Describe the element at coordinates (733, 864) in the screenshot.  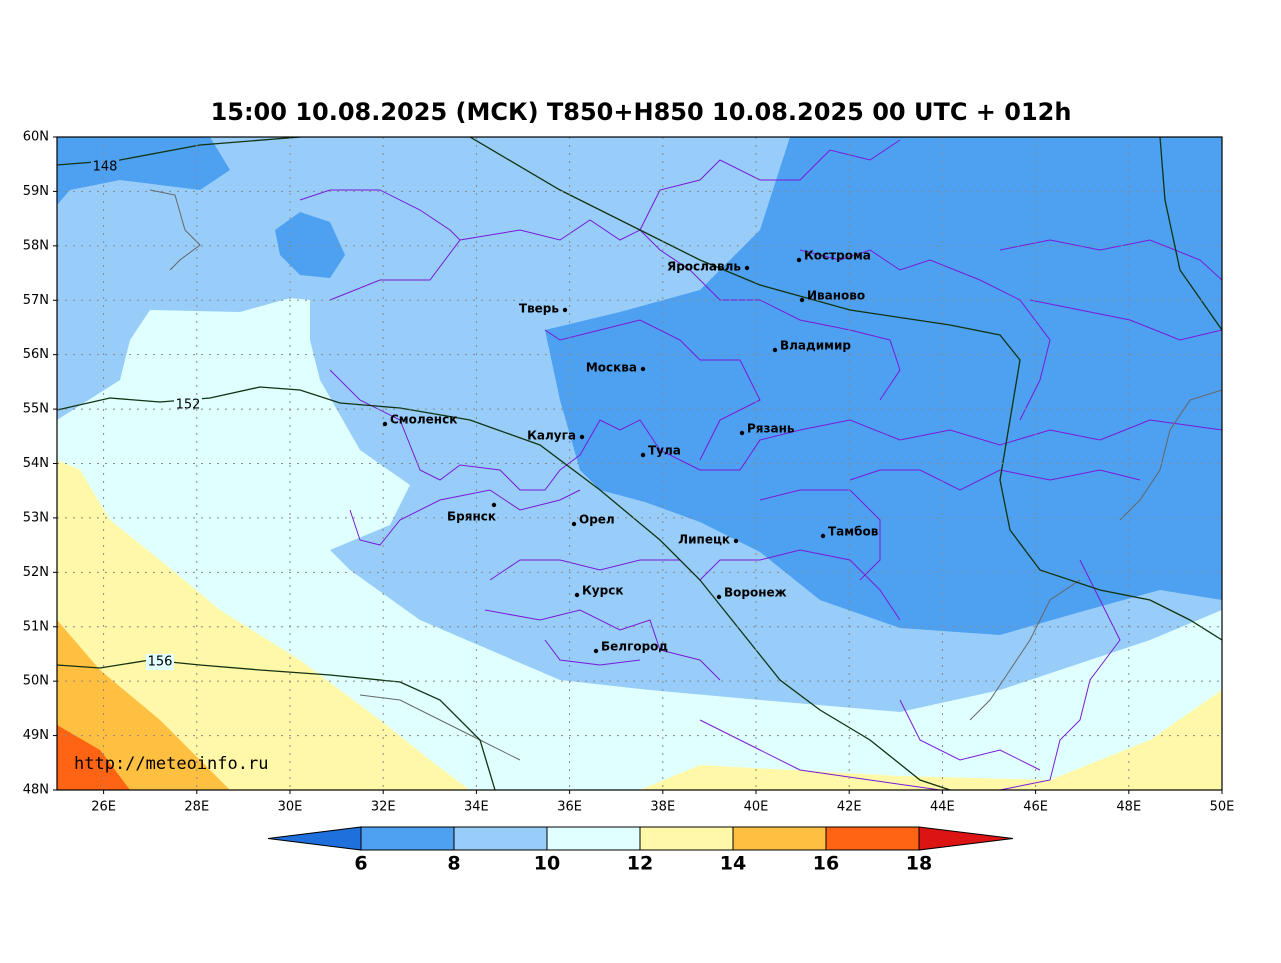
I see `colorbar-label: 14` at that location.